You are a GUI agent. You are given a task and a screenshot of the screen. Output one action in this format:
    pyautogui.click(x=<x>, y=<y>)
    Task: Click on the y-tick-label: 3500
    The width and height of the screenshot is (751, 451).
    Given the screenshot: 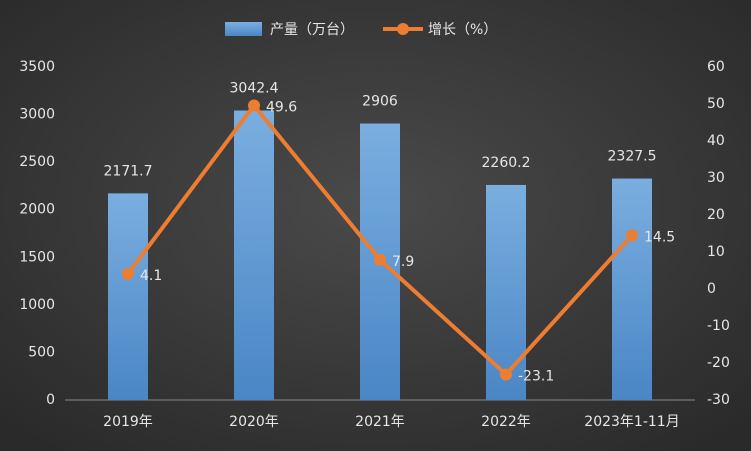 What is the action you would take?
    pyautogui.click(x=37, y=67)
    